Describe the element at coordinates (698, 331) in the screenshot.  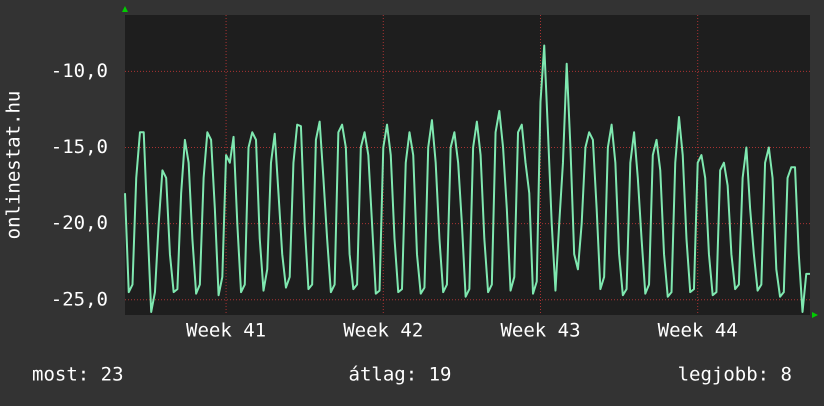
I see `x-tick-label: Week 44` at that location.